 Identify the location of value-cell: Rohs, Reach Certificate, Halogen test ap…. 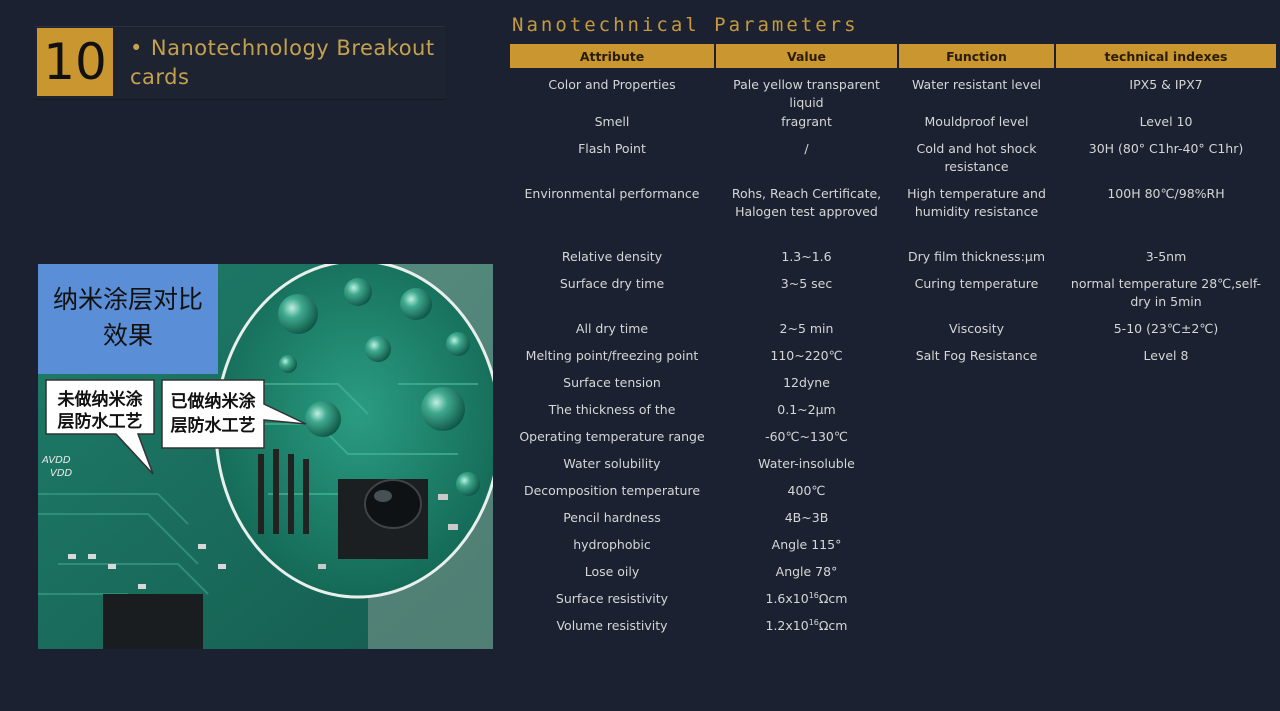
(806, 202).